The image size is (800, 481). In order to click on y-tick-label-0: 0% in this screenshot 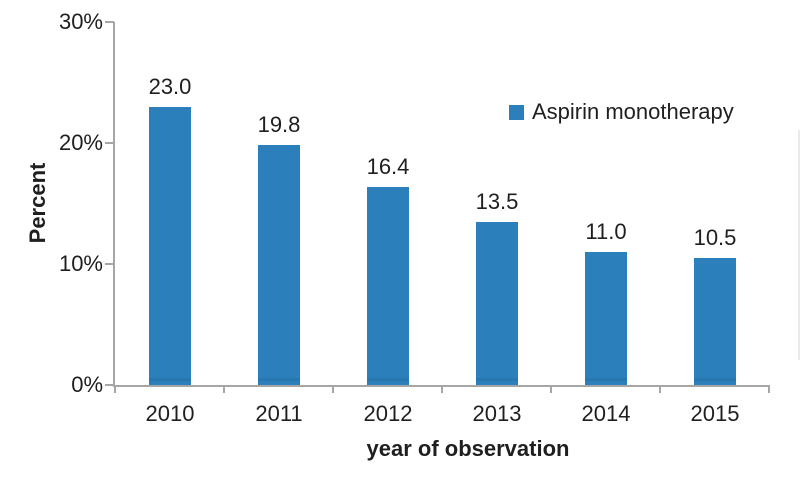, I will do `click(87, 384)`.